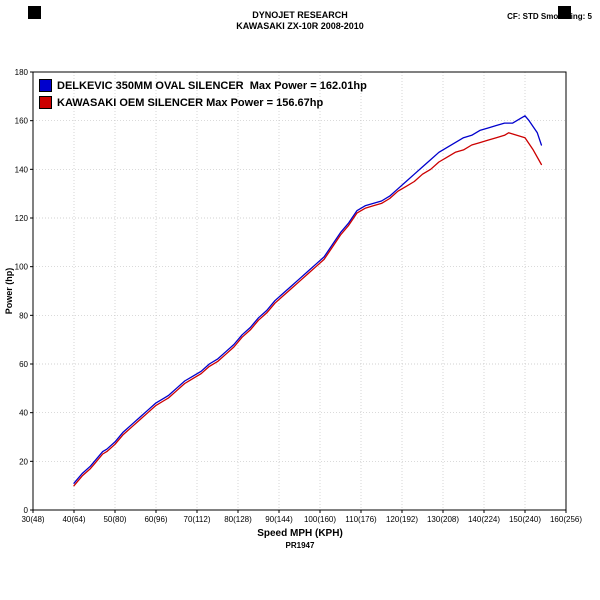 This screenshot has height=600, width=600. What do you see at coordinates (22, 72) in the screenshot?
I see `svg-text: 180` at bounding box center [22, 72].